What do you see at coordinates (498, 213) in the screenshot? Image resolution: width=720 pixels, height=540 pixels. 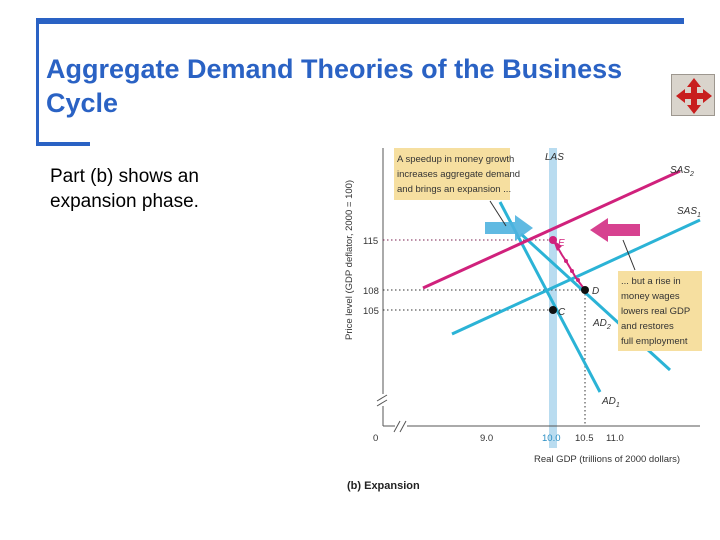 I see `annotation-top-leader` at bounding box center [498, 213].